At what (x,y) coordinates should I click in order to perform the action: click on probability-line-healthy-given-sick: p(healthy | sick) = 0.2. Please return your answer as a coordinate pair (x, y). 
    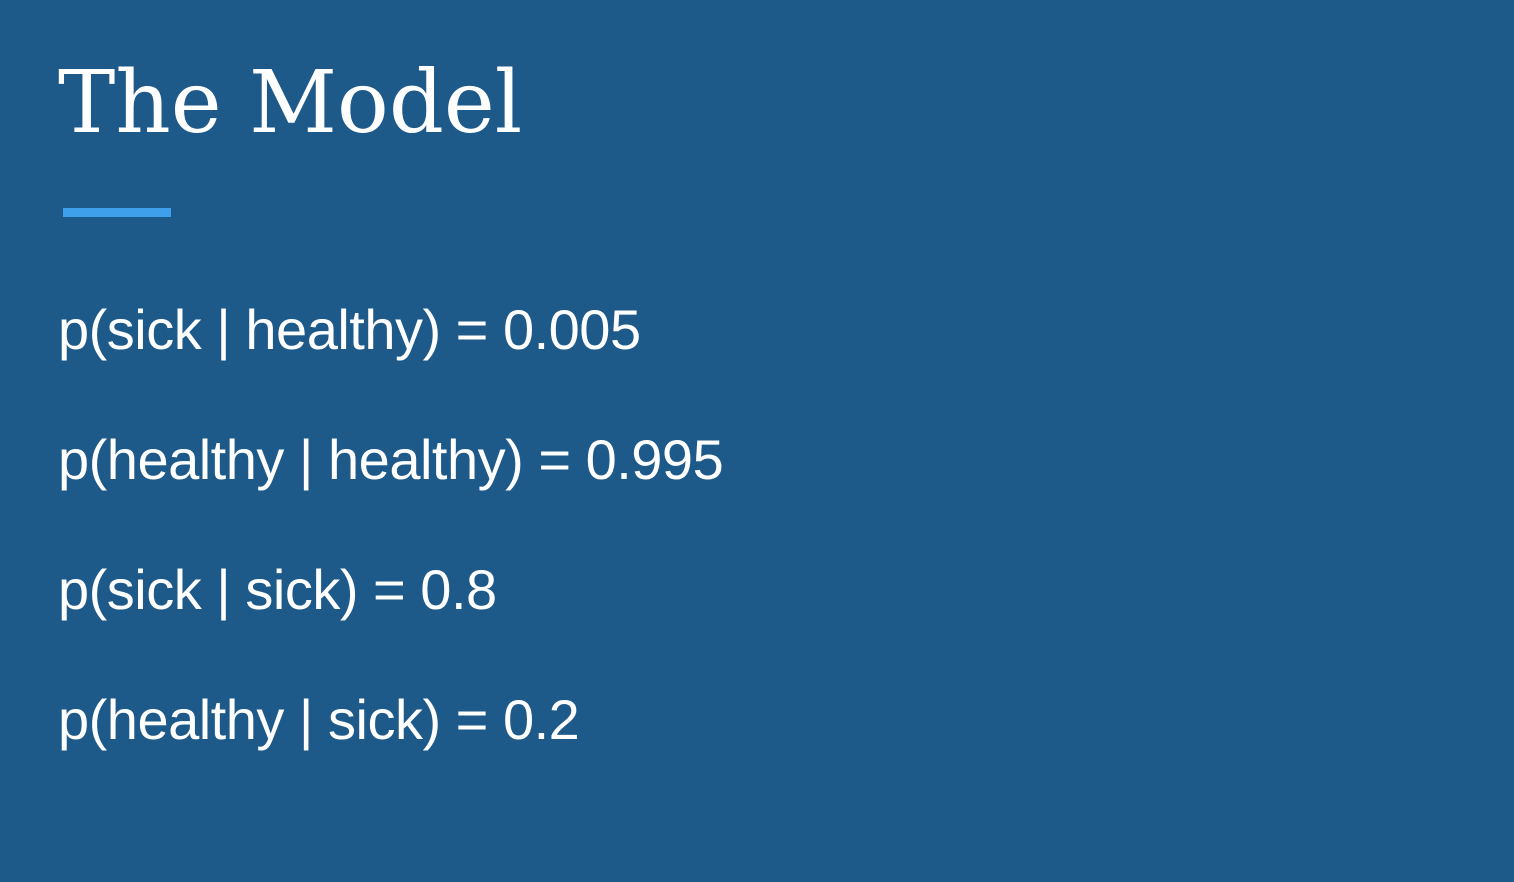
    Looking at the image, I should click on (319, 719).